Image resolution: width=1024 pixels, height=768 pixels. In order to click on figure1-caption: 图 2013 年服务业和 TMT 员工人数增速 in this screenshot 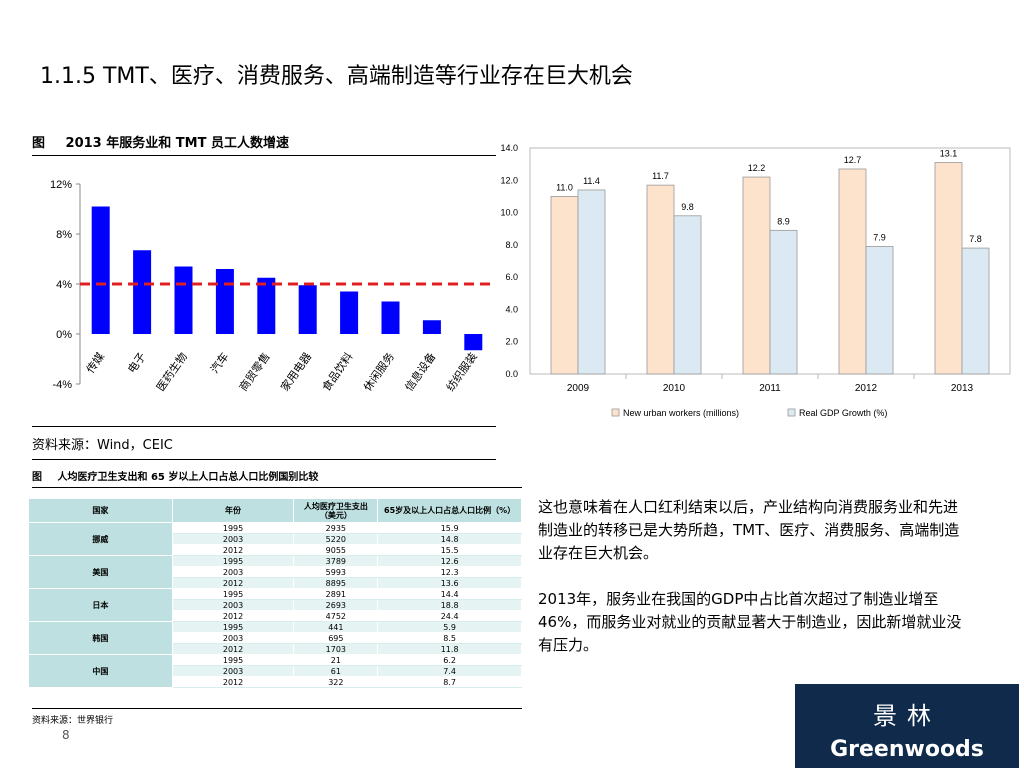, I will do `click(264, 144)`.